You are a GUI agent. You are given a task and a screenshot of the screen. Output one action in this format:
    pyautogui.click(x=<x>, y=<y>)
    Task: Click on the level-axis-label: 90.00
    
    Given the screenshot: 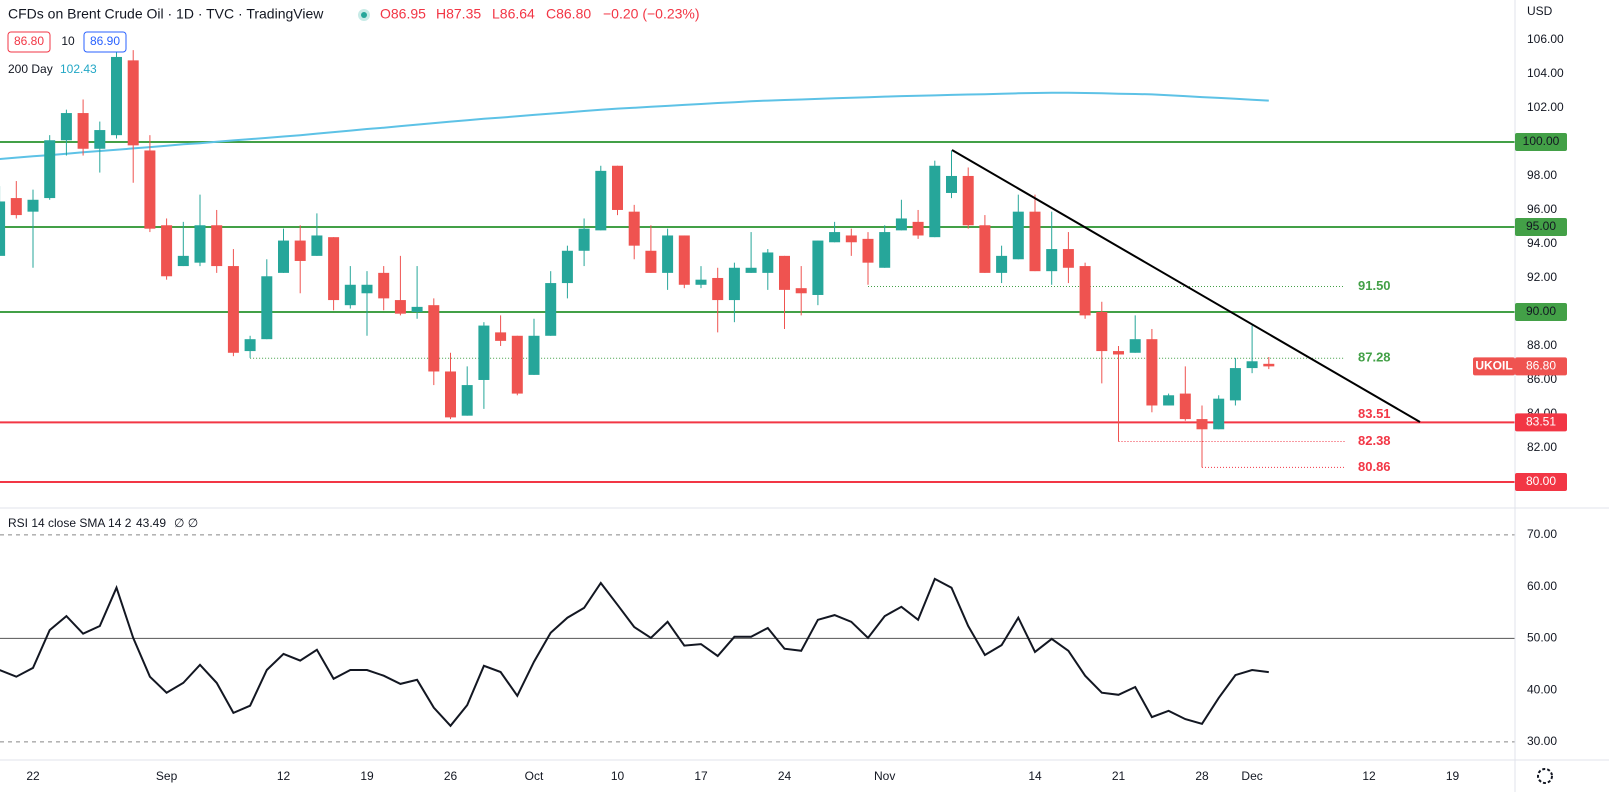 What is the action you would take?
    pyautogui.click(x=1541, y=311)
    